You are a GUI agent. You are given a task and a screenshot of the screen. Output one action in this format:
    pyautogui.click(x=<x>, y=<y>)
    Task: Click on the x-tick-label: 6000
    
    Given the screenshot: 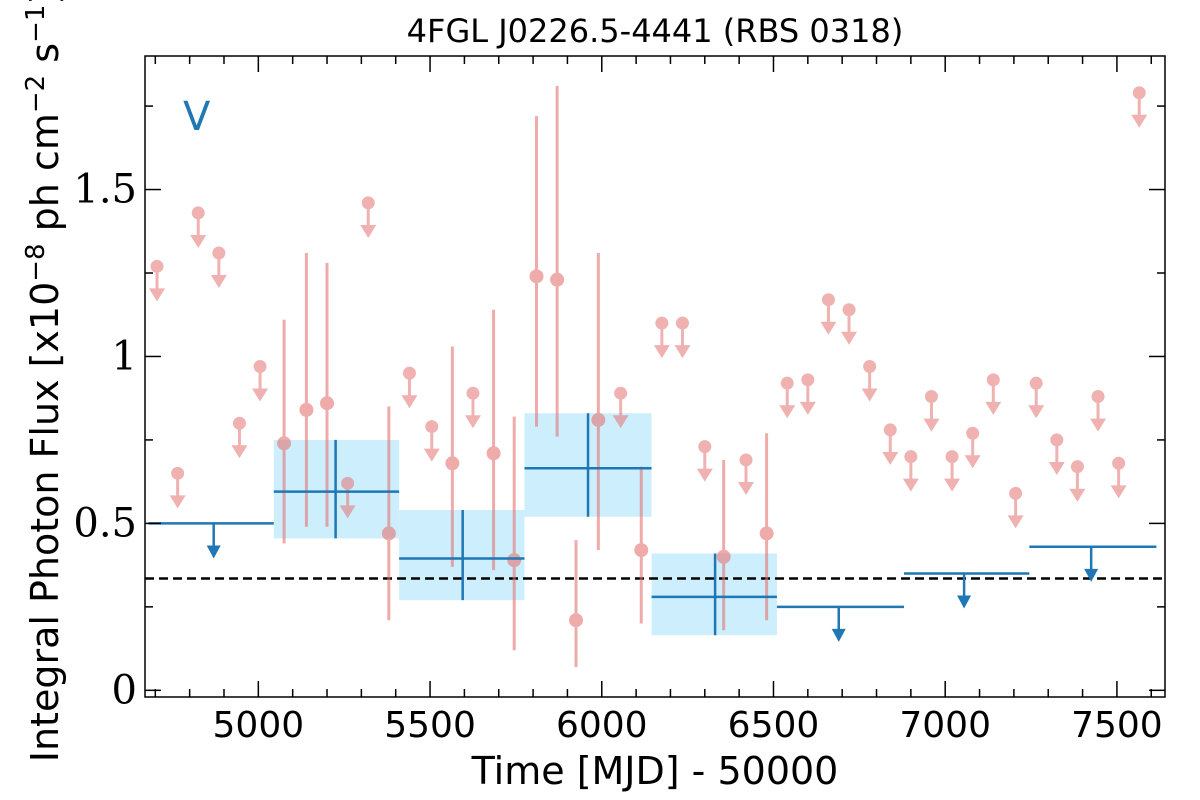 What is the action you would take?
    pyautogui.click(x=602, y=725)
    